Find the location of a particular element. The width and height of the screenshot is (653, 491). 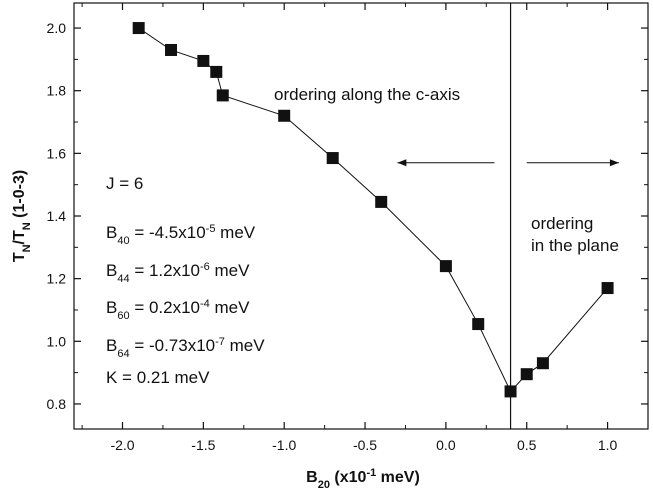

parameter-line: B40 = -4.5x10-5 meV is located at coordinates (181, 235).